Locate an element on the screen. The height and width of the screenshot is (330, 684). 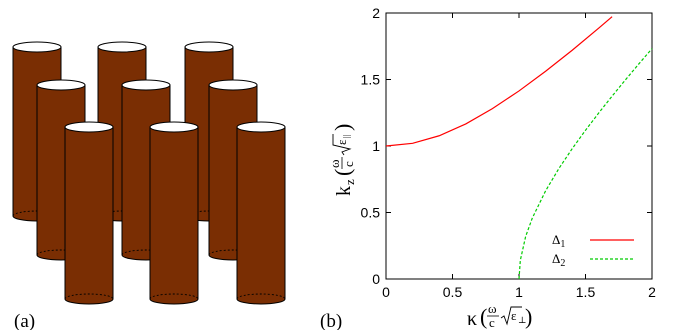
x-label-omega: ω is located at coordinates (492, 308).